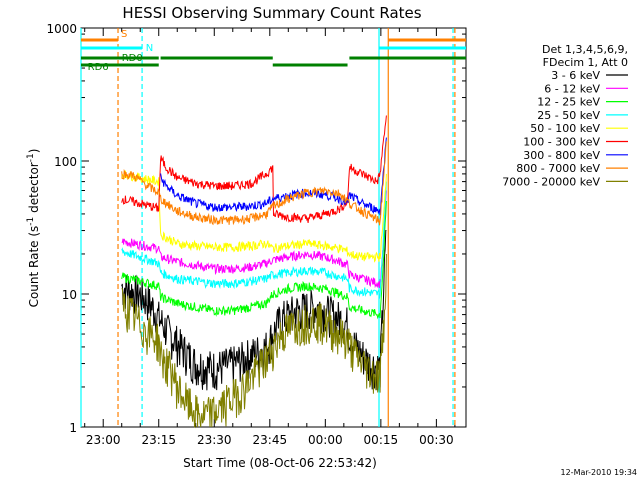  What do you see at coordinates (599, 472) in the screenshot?
I see `timestamp: 12-Mar-2010 19:34` at bounding box center [599, 472].